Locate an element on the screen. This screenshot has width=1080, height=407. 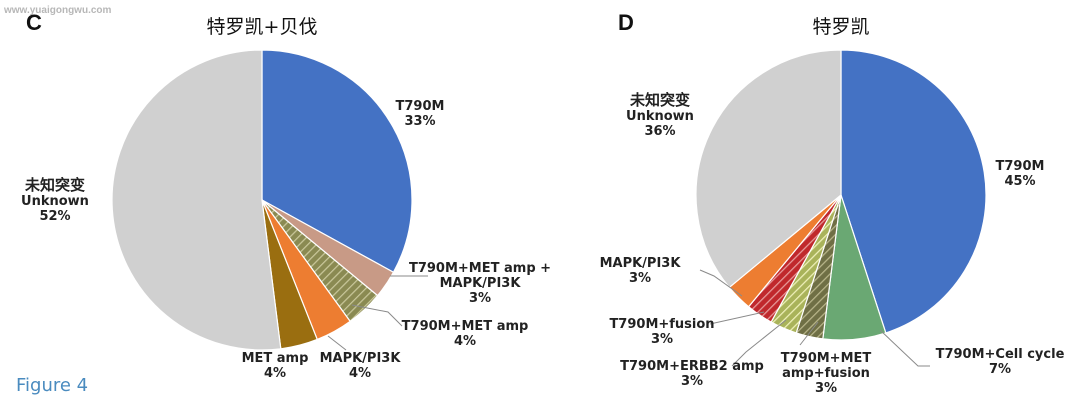
slice-label-c-met-amp: MET amp 4% is located at coordinates (275, 366).